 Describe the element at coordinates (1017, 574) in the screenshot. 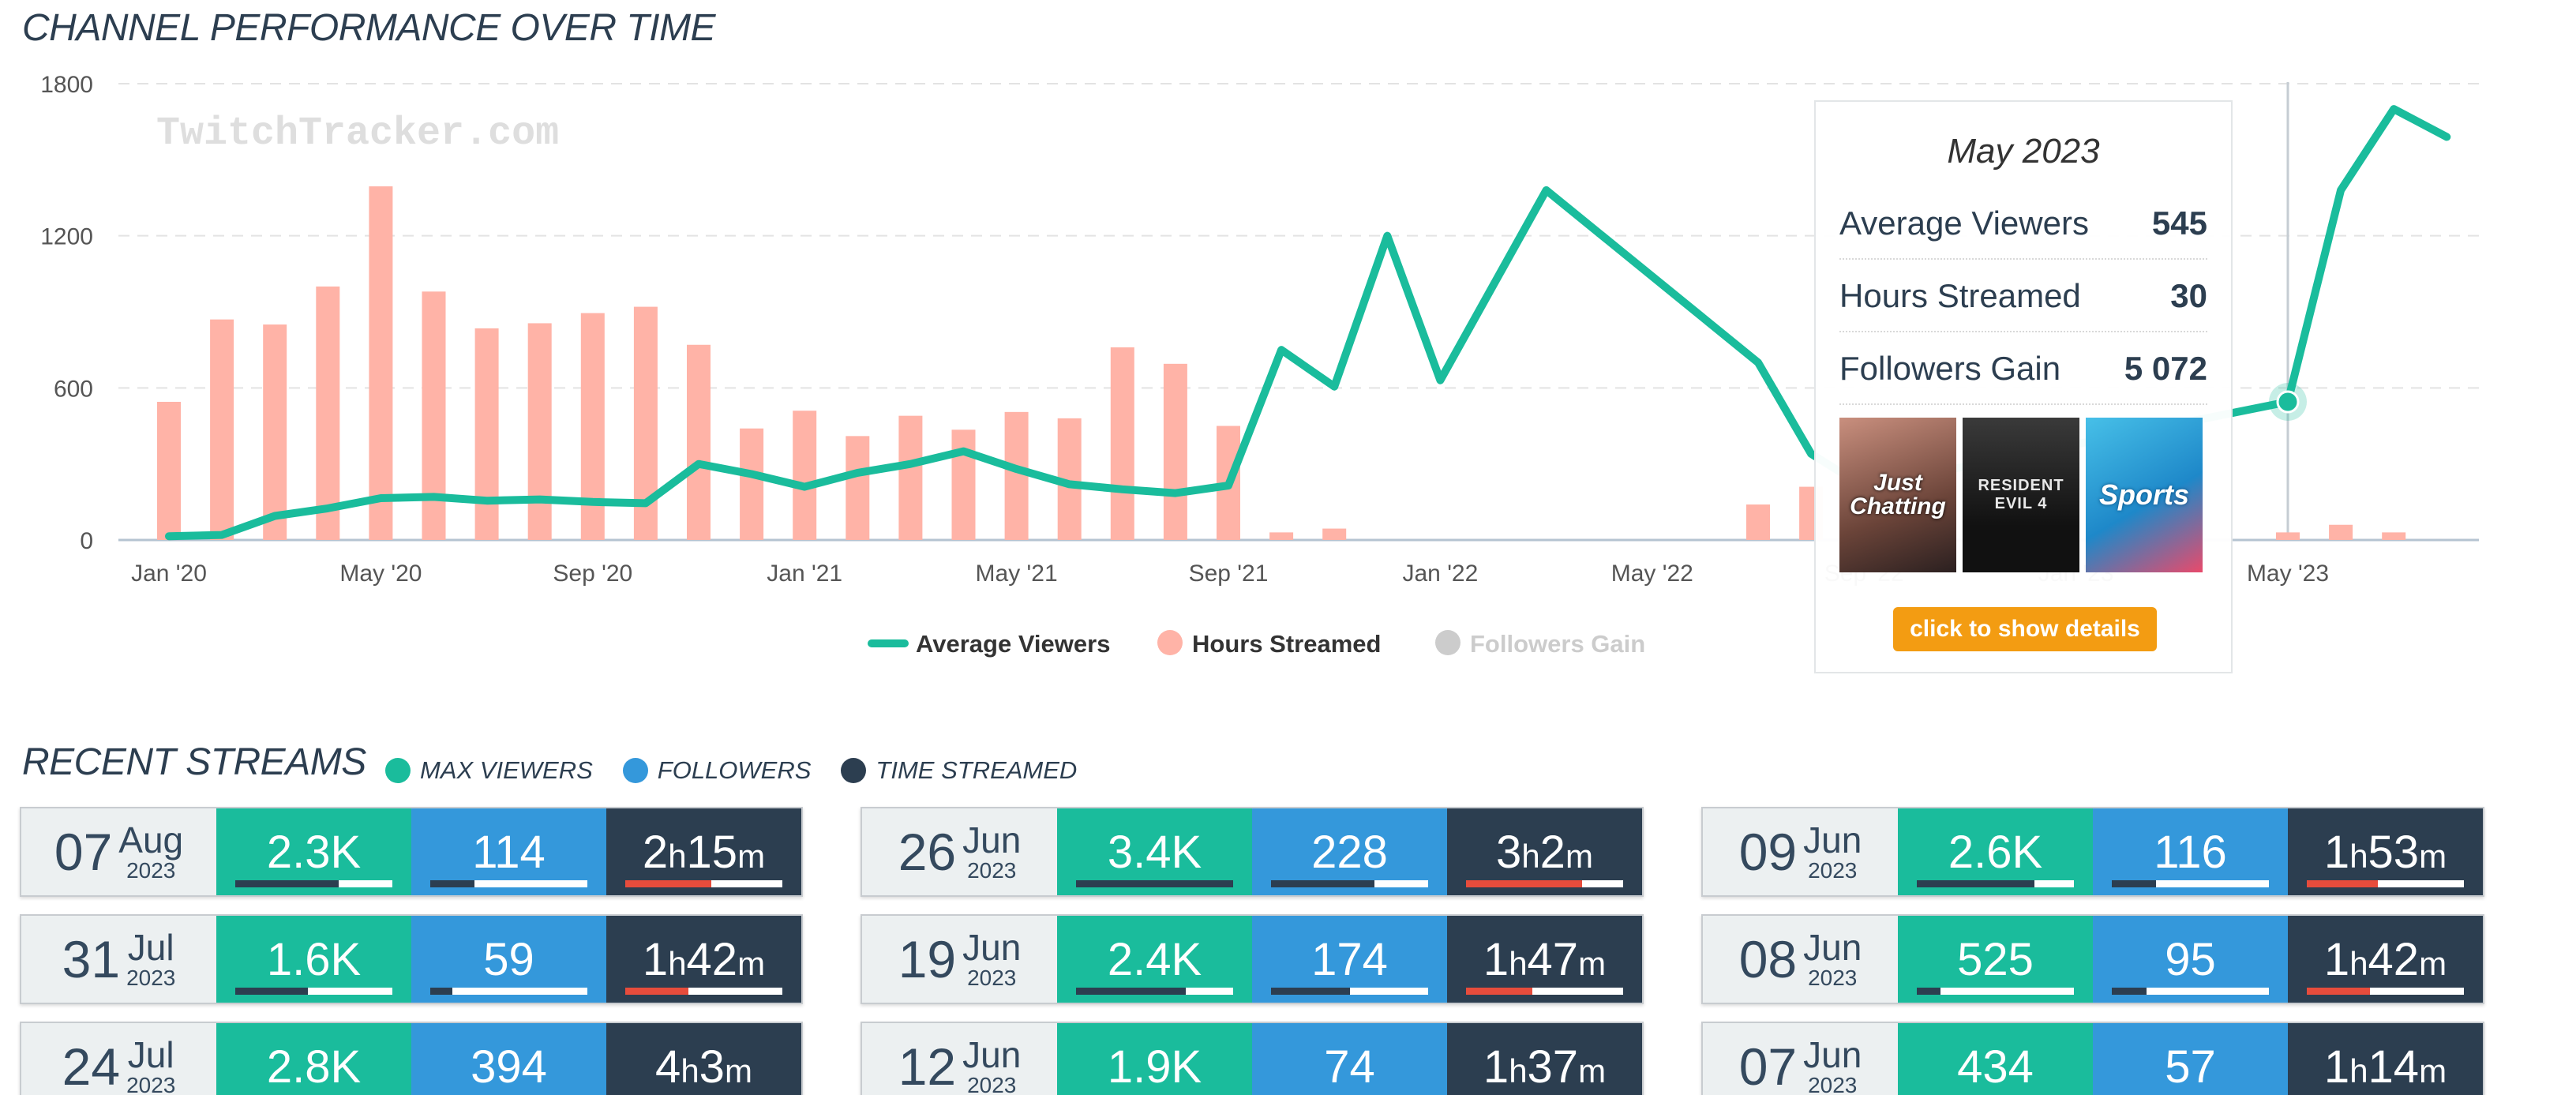

I see `x-tick-label: May '21` at that location.